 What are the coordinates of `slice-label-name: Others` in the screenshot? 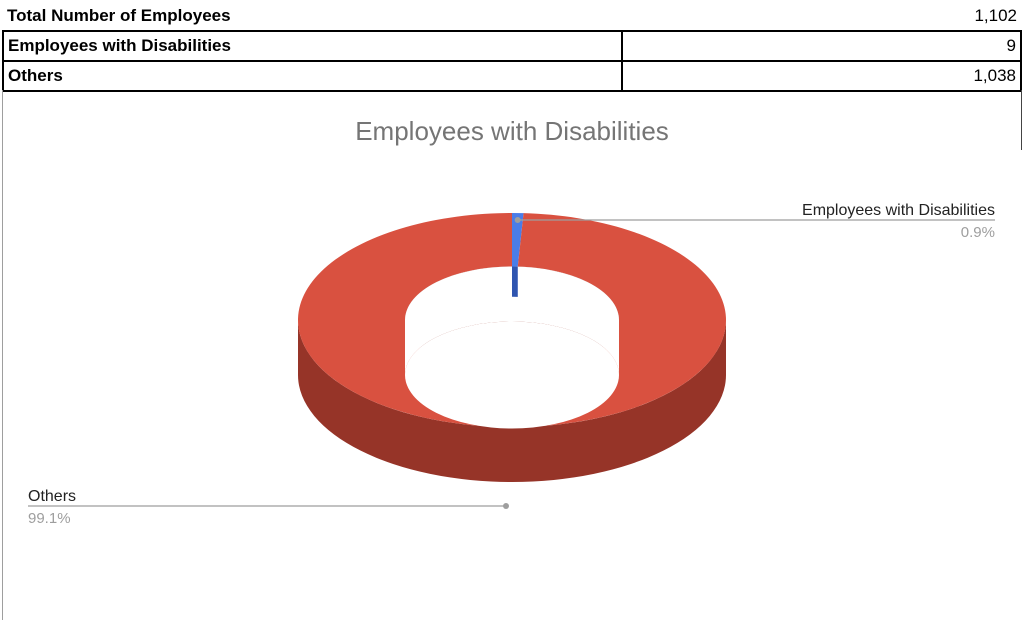 It's located at (52, 496).